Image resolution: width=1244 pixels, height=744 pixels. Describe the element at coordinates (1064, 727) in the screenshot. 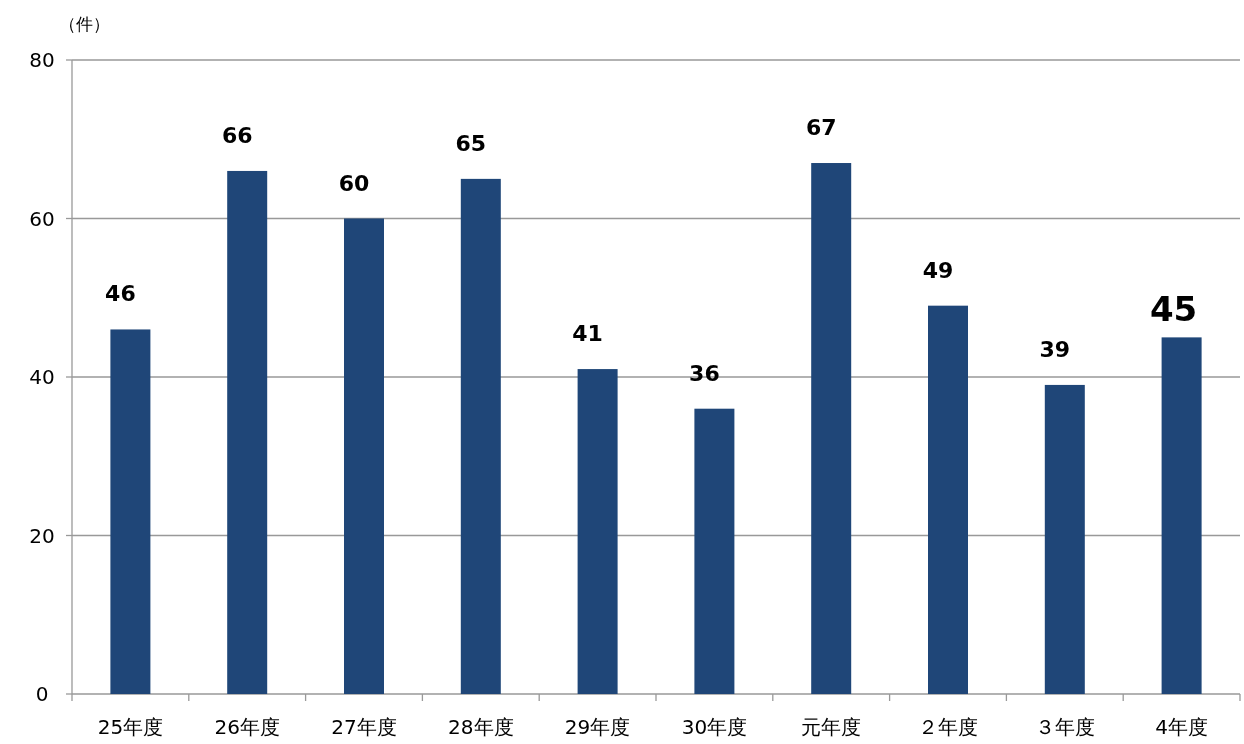

I see `x-tick-label: ３年度` at that location.